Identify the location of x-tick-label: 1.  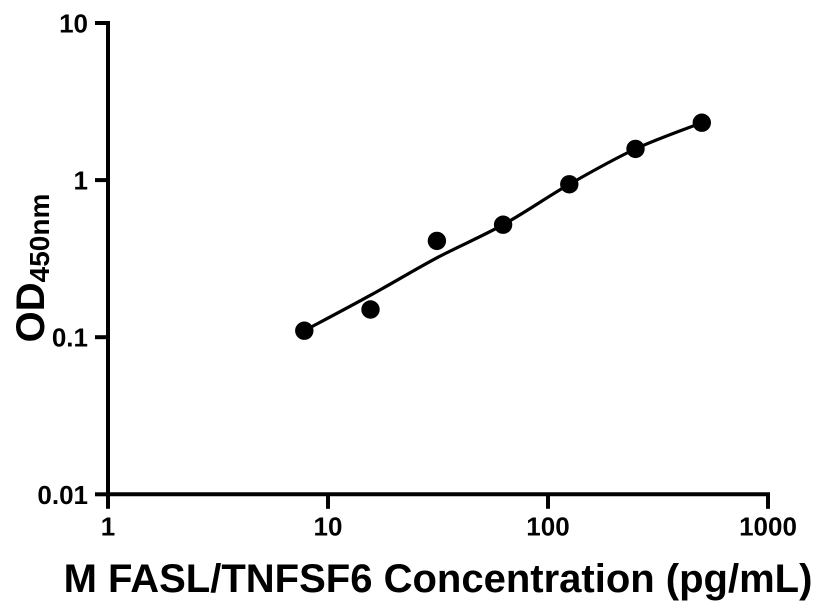
(108, 526).